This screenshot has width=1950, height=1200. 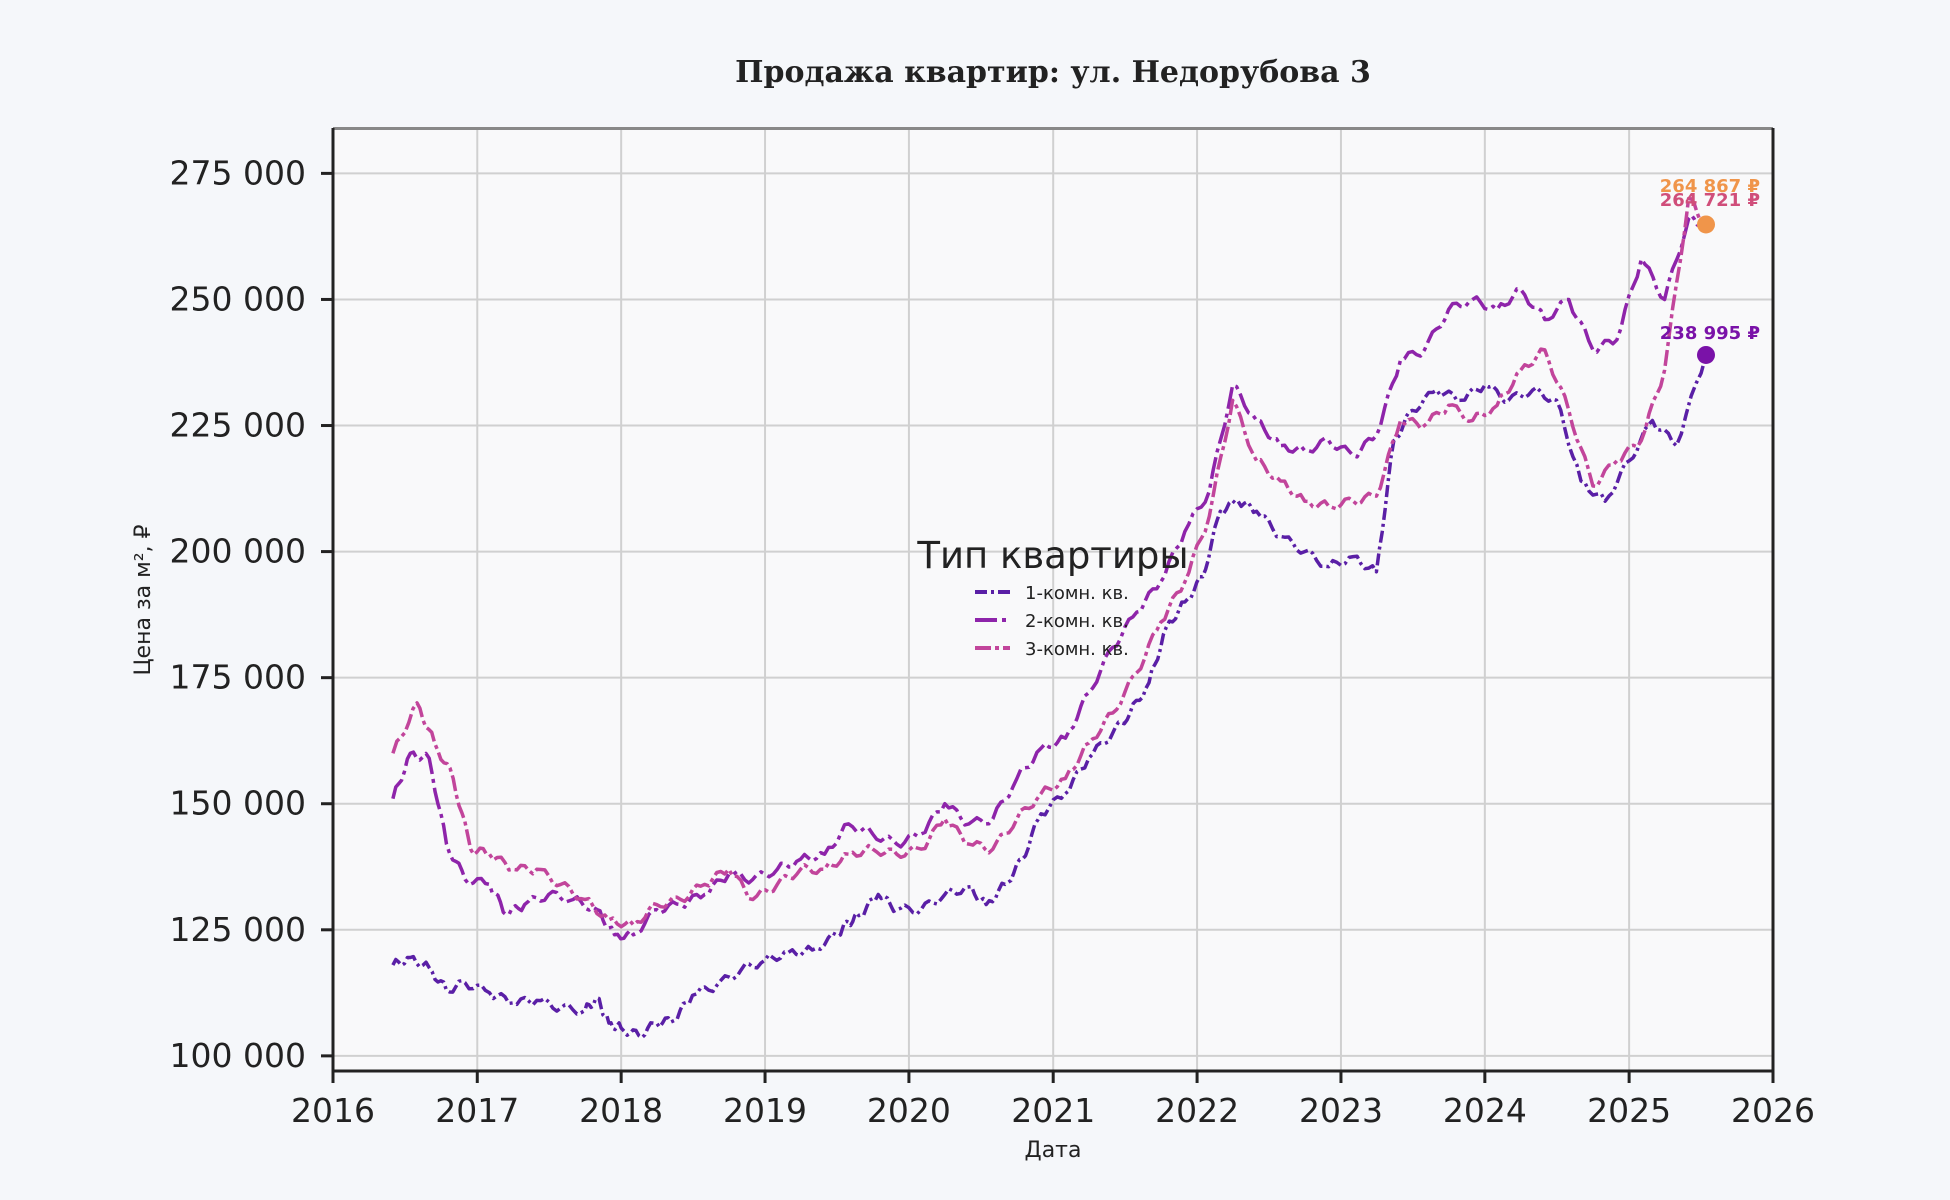 I want to click on x-tick-label: 2022, so click(x=1197, y=1110).